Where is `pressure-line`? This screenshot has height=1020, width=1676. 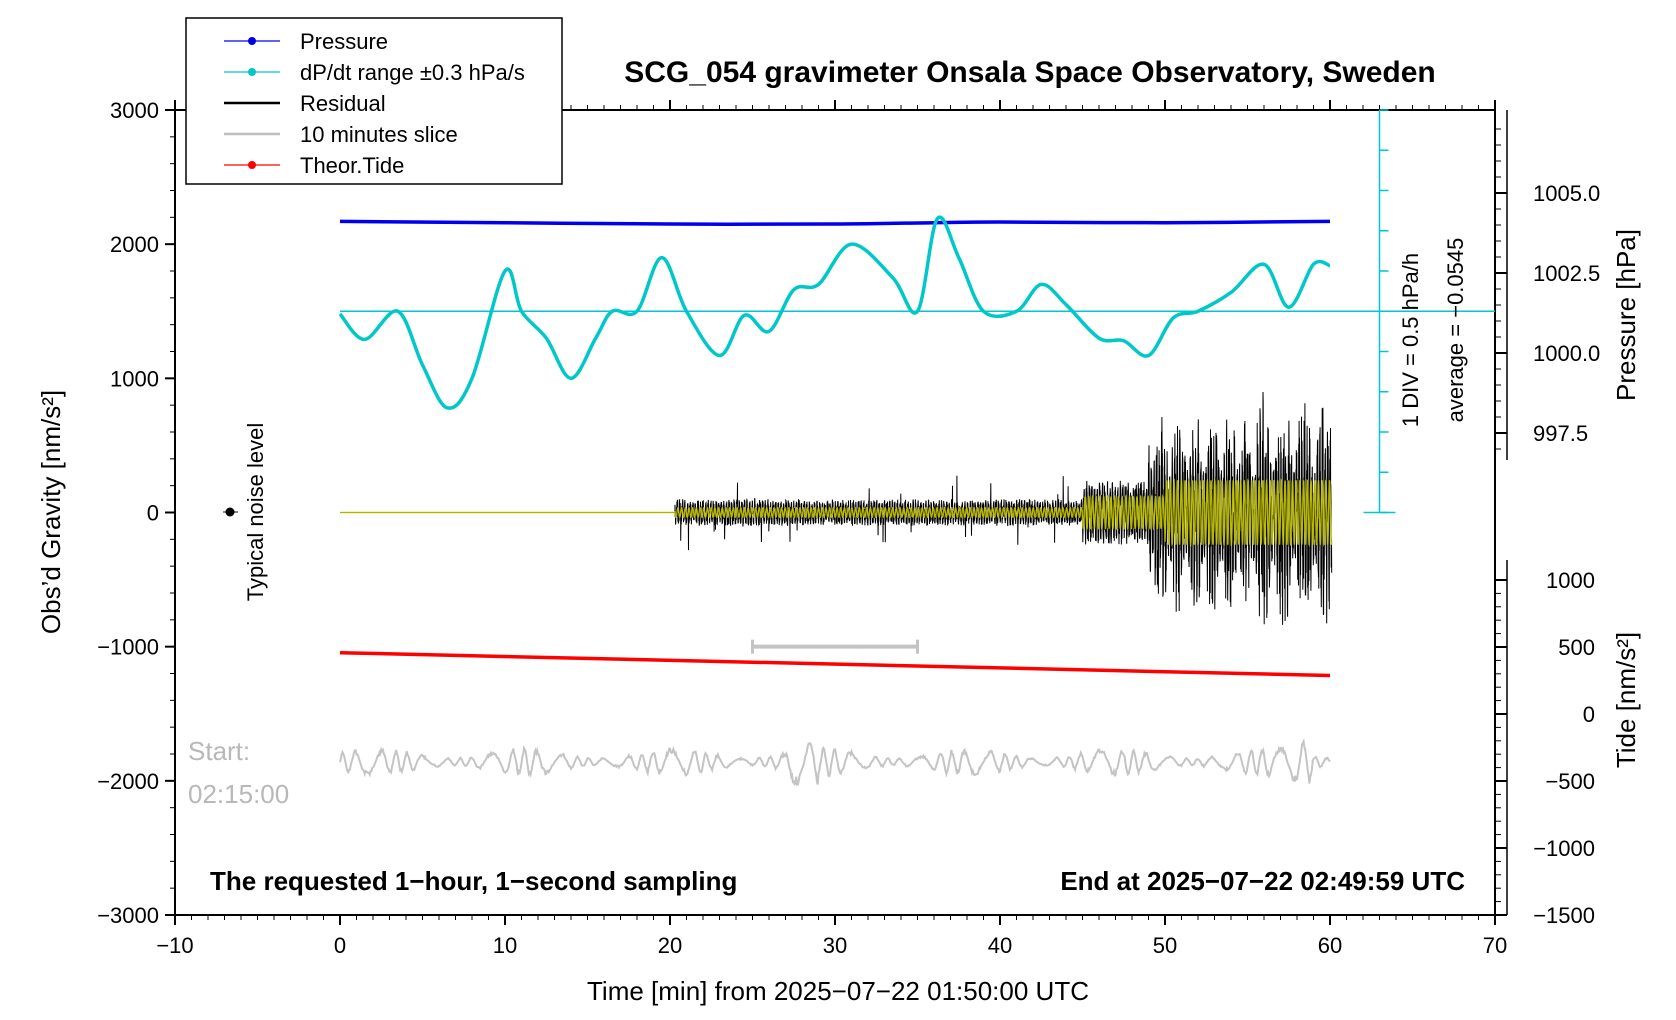
pressure-line is located at coordinates (835, 222).